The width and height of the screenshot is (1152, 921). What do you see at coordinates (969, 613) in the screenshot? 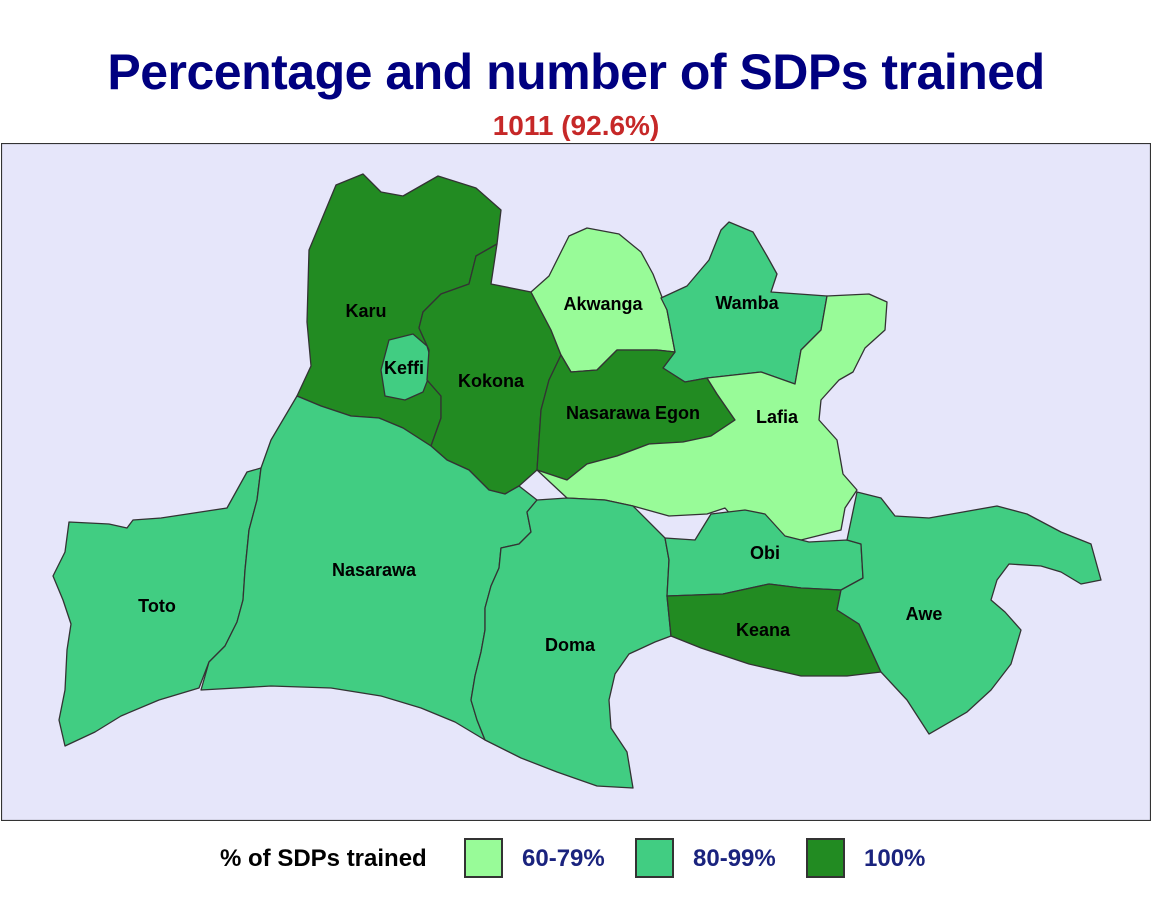
I see `region-awe` at bounding box center [969, 613].